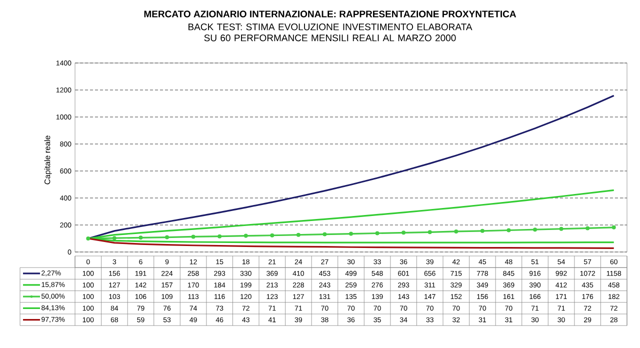  I want to click on y-axis-title: Capitale reale, so click(48, 160).